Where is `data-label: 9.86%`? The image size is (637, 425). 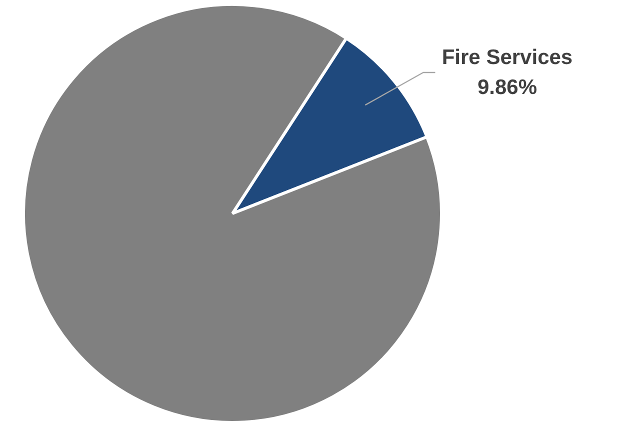
data-label: 9.86% is located at coordinates (507, 87).